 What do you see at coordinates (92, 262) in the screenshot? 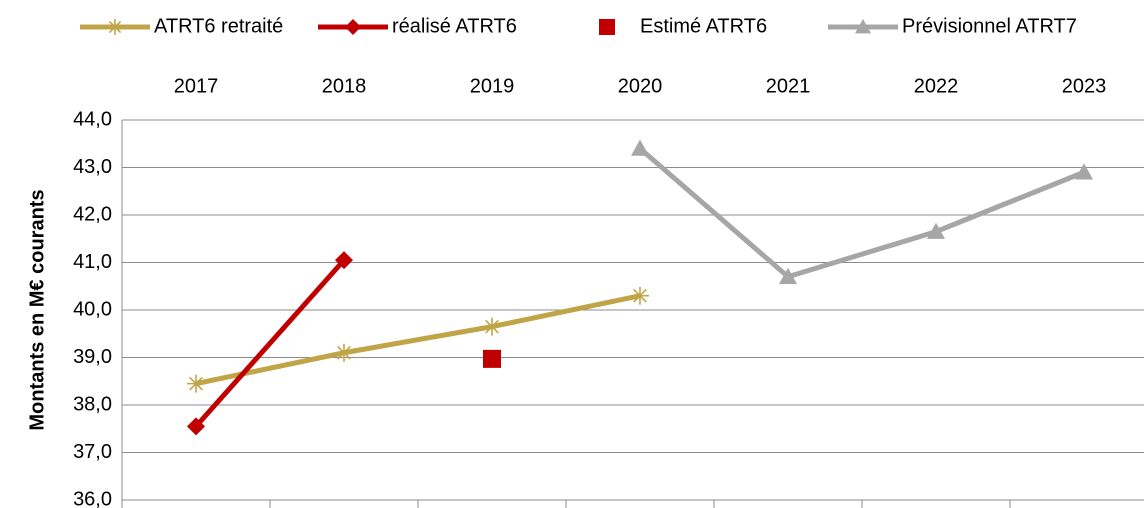
I see `y-tick-label: 41,0` at bounding box center [92, 262].